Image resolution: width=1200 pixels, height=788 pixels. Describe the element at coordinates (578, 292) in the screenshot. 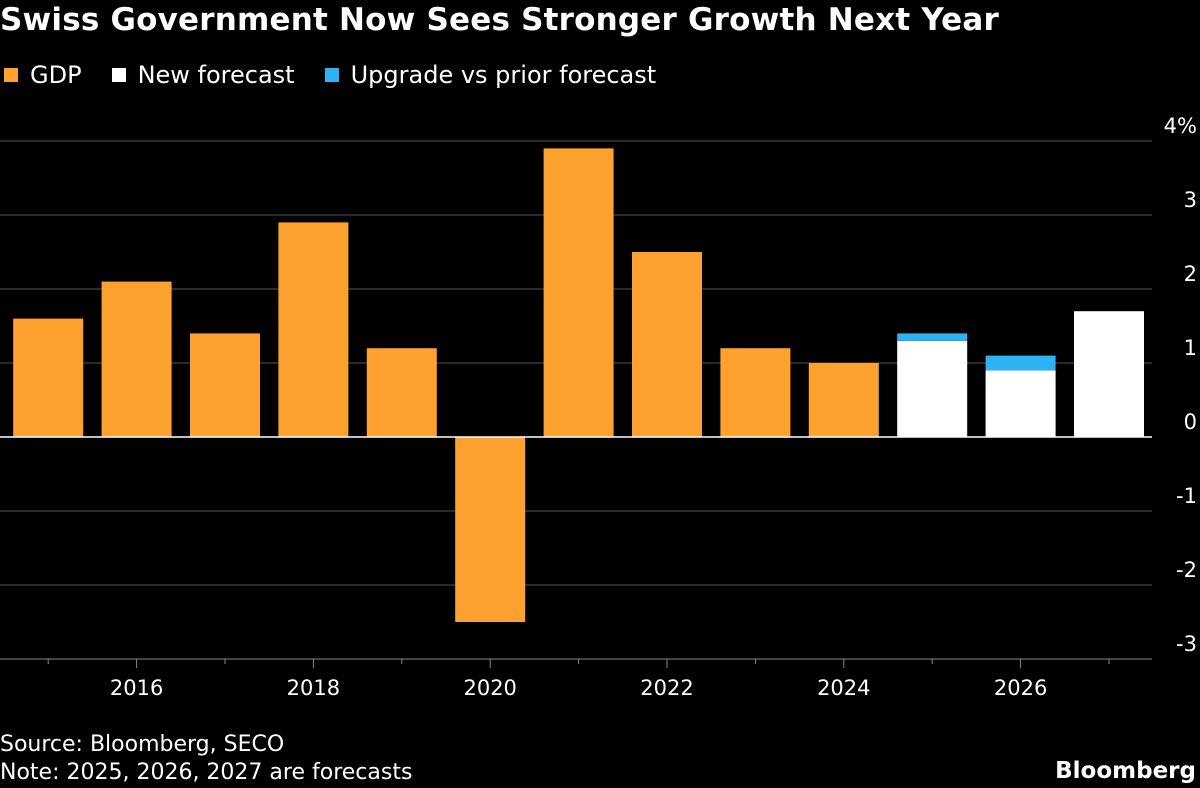

I see `bar-gdp-2021` at that location.